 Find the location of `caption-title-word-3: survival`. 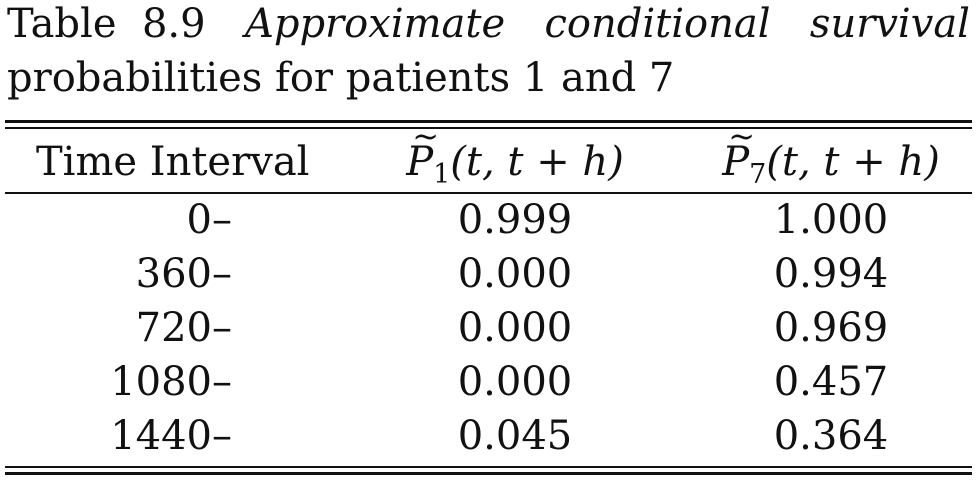

caption-title-word-3: survival is located at coordinates (889, 24).